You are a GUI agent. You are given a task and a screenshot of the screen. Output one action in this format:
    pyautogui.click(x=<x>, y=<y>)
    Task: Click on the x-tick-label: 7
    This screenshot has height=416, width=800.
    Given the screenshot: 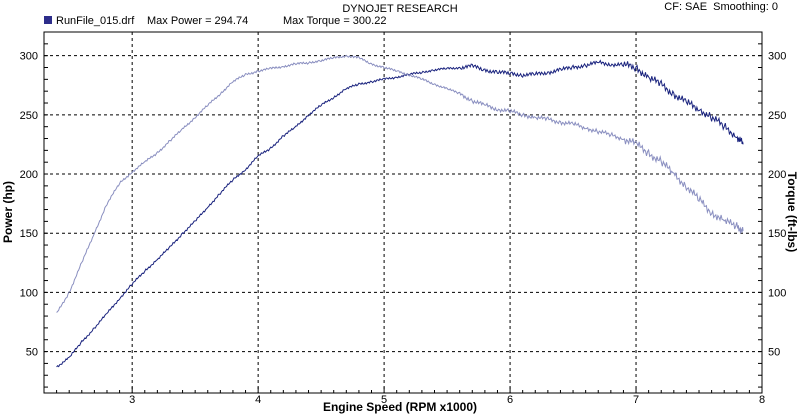 What is the action you would take?
    pyautogui.click(x=636, y=400)
    